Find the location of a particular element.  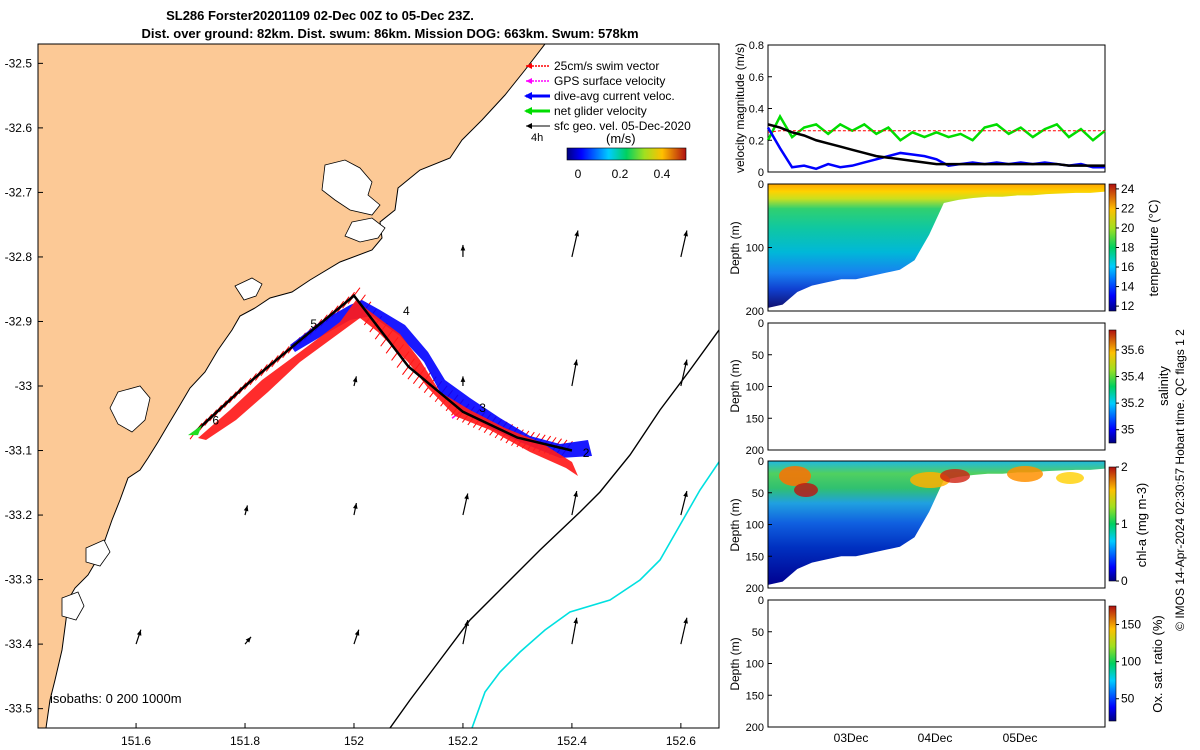

velocity-frame is located at coordinates (936, 108).